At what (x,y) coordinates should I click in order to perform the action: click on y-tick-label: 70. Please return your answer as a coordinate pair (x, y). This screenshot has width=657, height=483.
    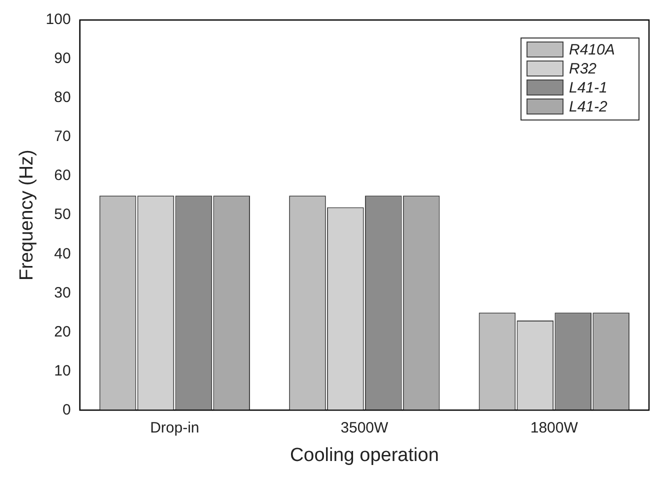
    Looking at the image, I should click on (62, 137).